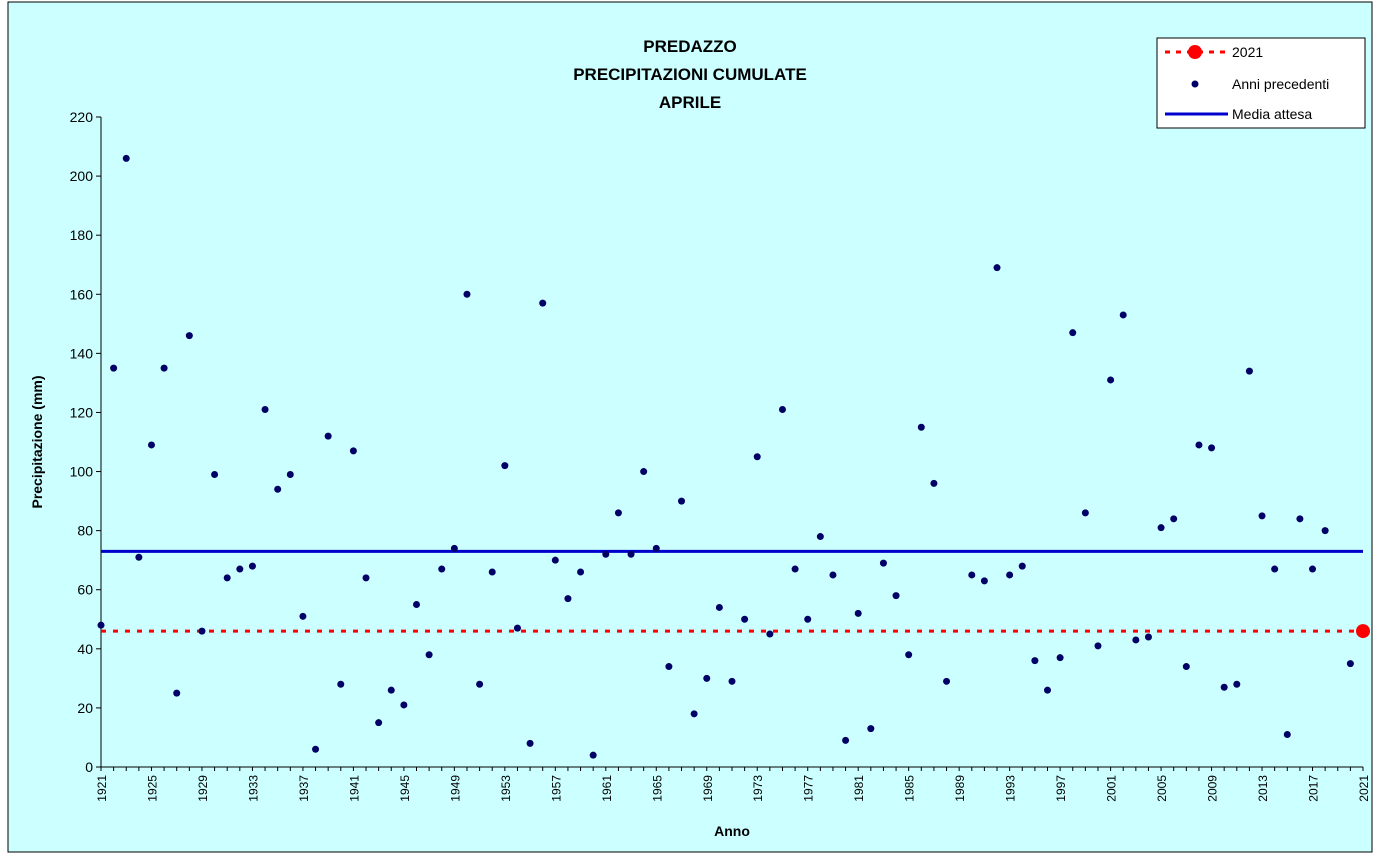 The image size is (1373, 859). I want to click on data-point-1983, so click(883, 563).